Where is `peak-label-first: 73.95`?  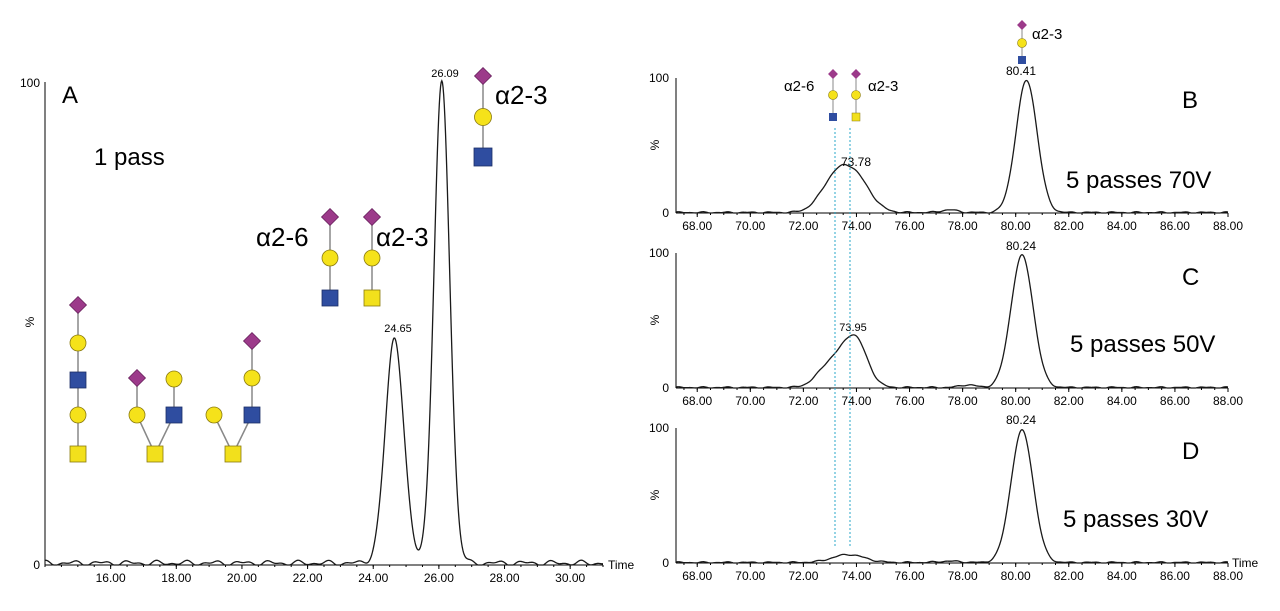
peak-label-first: 73.95 is located at coordinates (853, 328).